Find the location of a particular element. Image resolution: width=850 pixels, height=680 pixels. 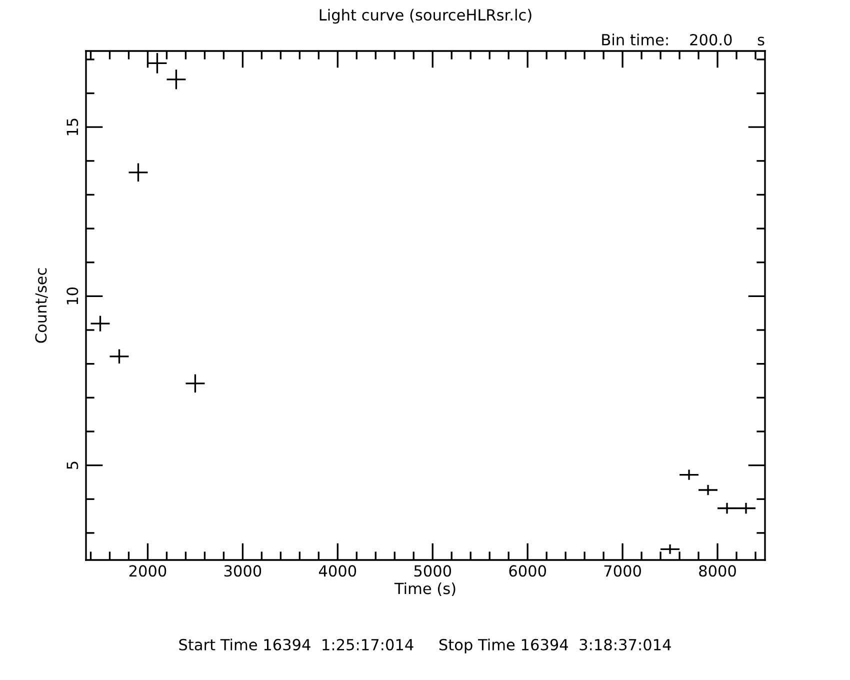

x-tick-label: 2000 is located at coordinates (147, 571).